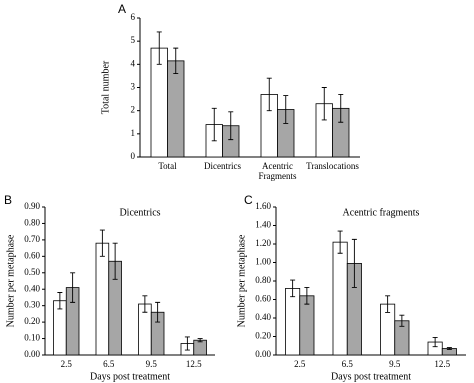 Image resolution: width=474 pixels, height=383 pixels. I want to click on y-tick-label: 0.70, so click(32, 239).